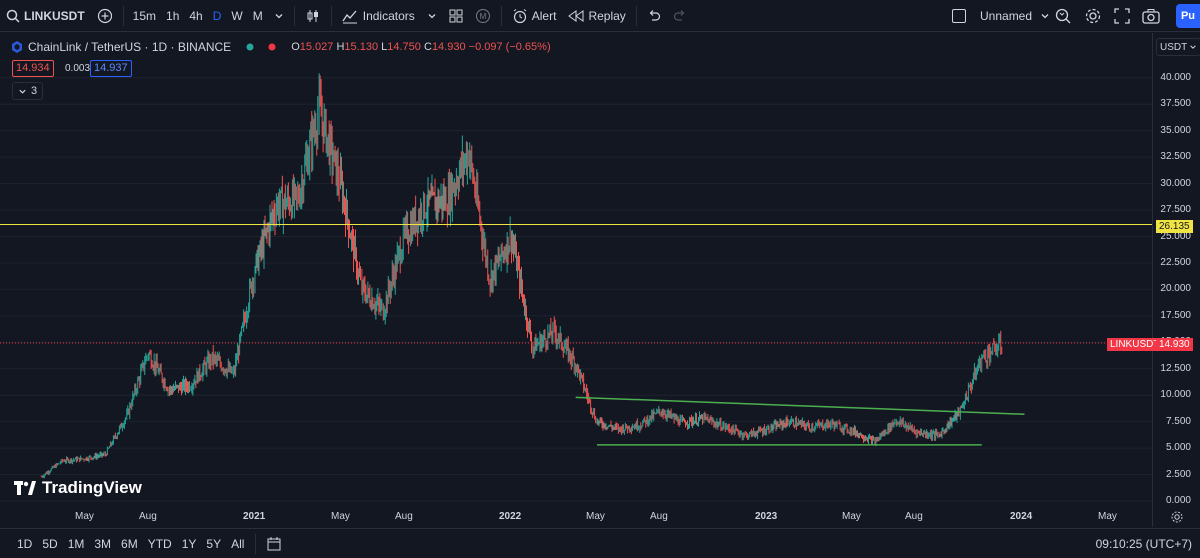  Describe the element at coordinates (1174, 226) in the screenshot. I see `horizontal-line-label: 26.135` at that location.